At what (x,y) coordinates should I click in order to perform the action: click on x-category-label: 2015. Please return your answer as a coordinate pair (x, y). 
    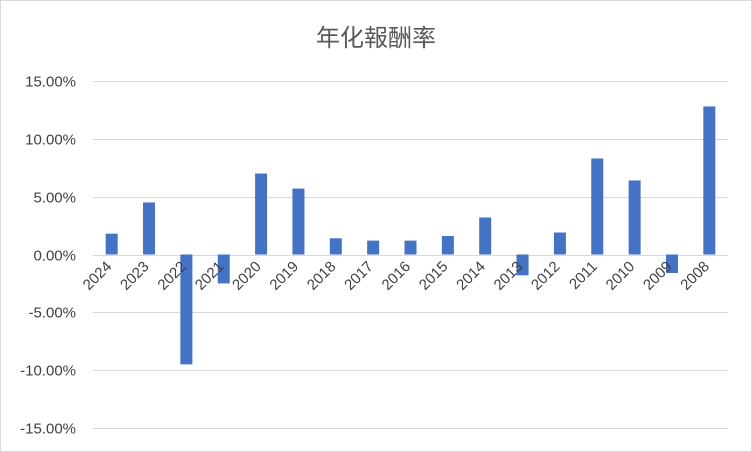
    Looking at the image, I should click on (434, 276).